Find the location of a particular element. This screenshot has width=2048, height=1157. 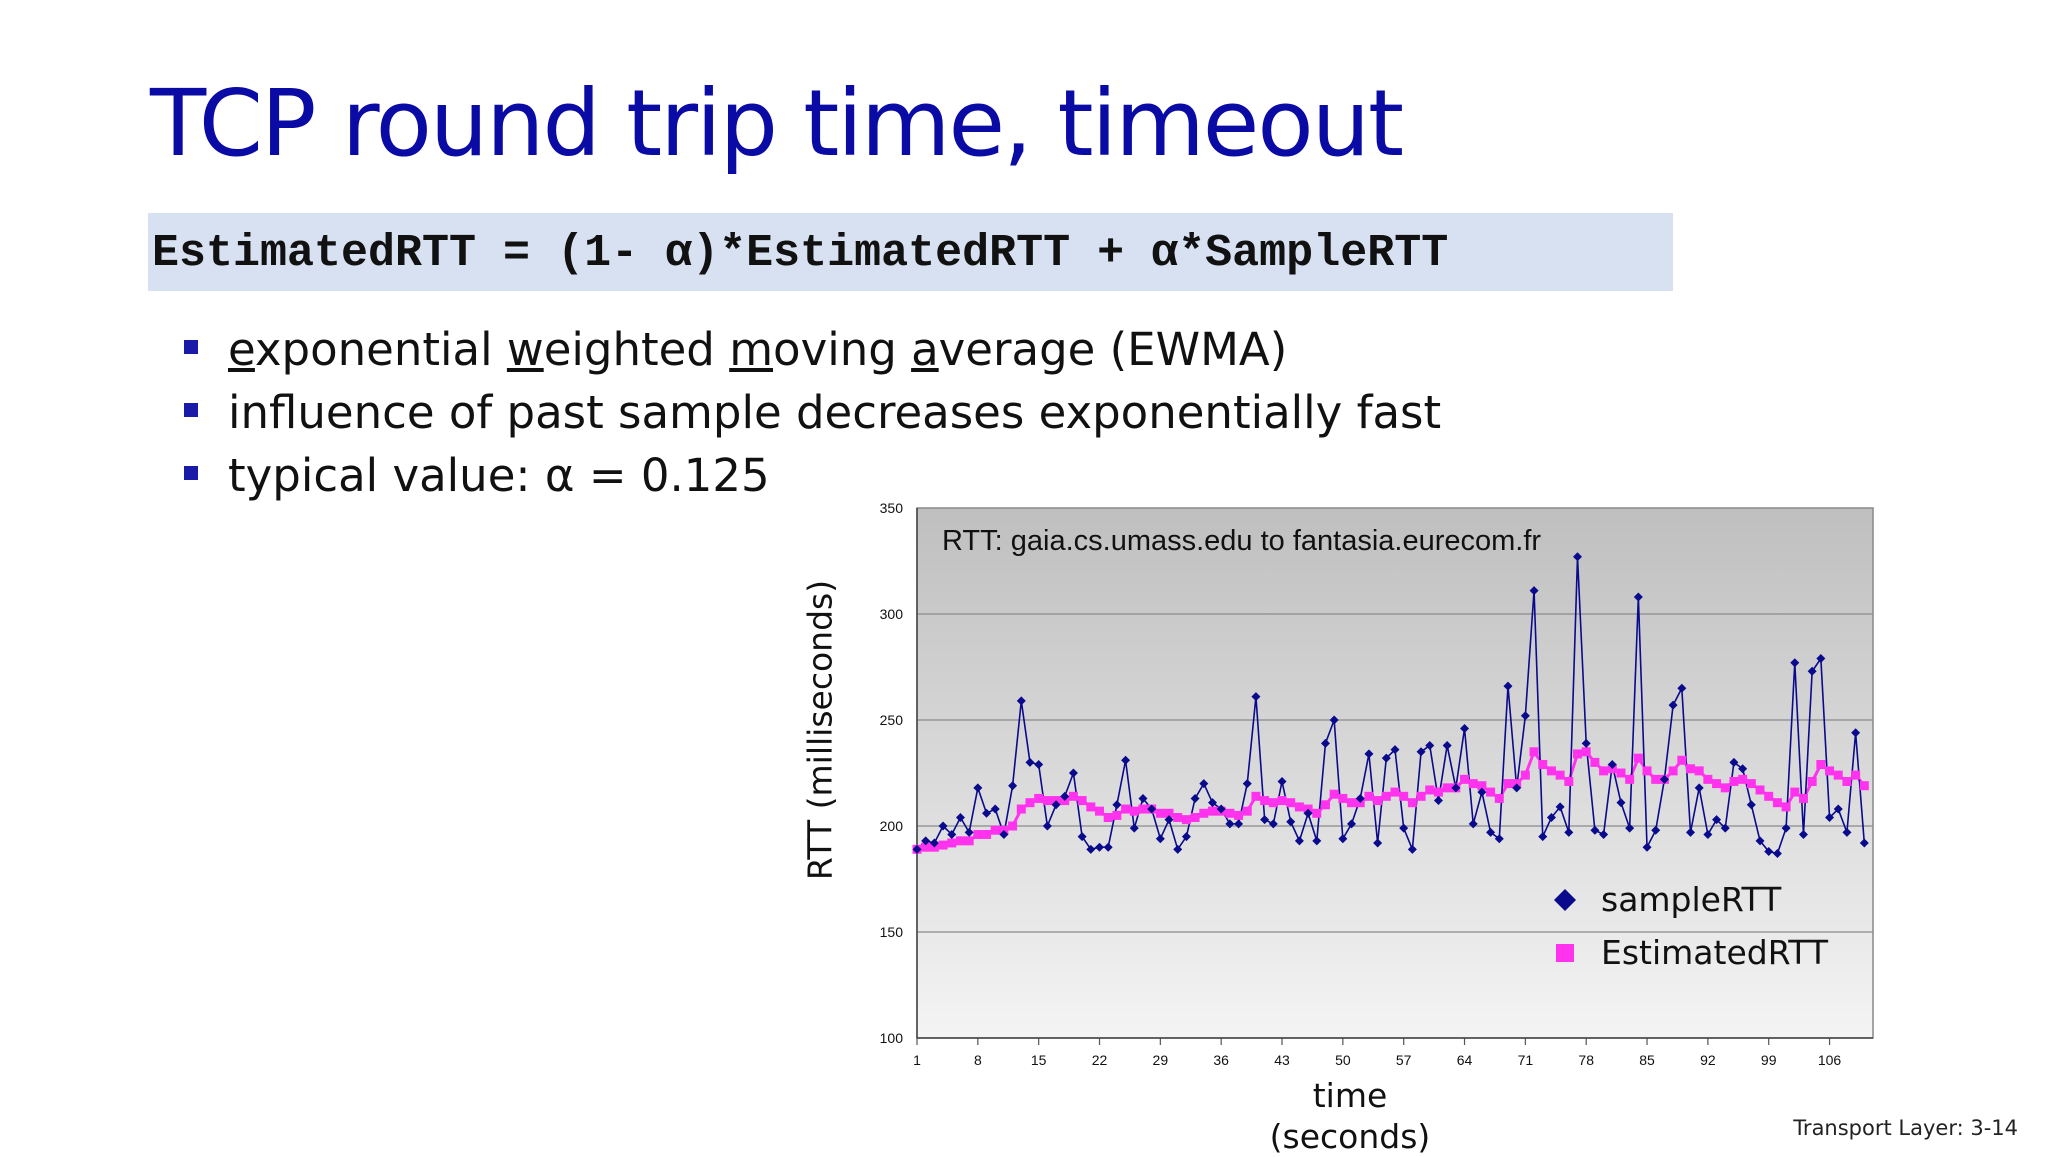

x-tick-label: 36 is located at coordinates (1221, 1060).